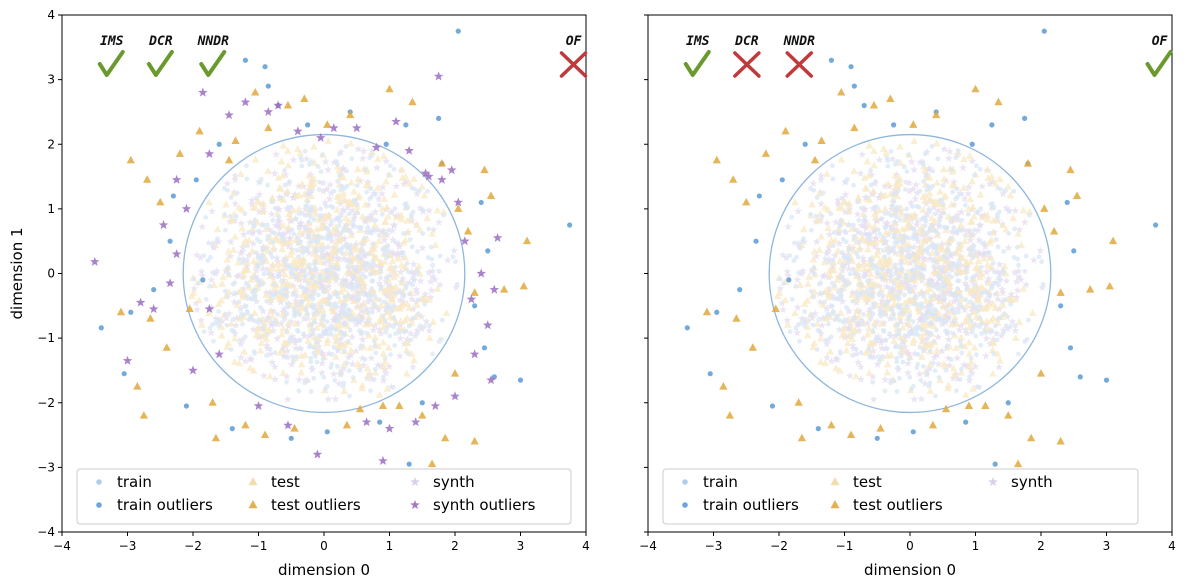 This screenshot has width=1188, height=587. What do you see at coordinates (438, 76) in the screenshot?
I see `synth-outliers-point` at bounding box center [438, 76].